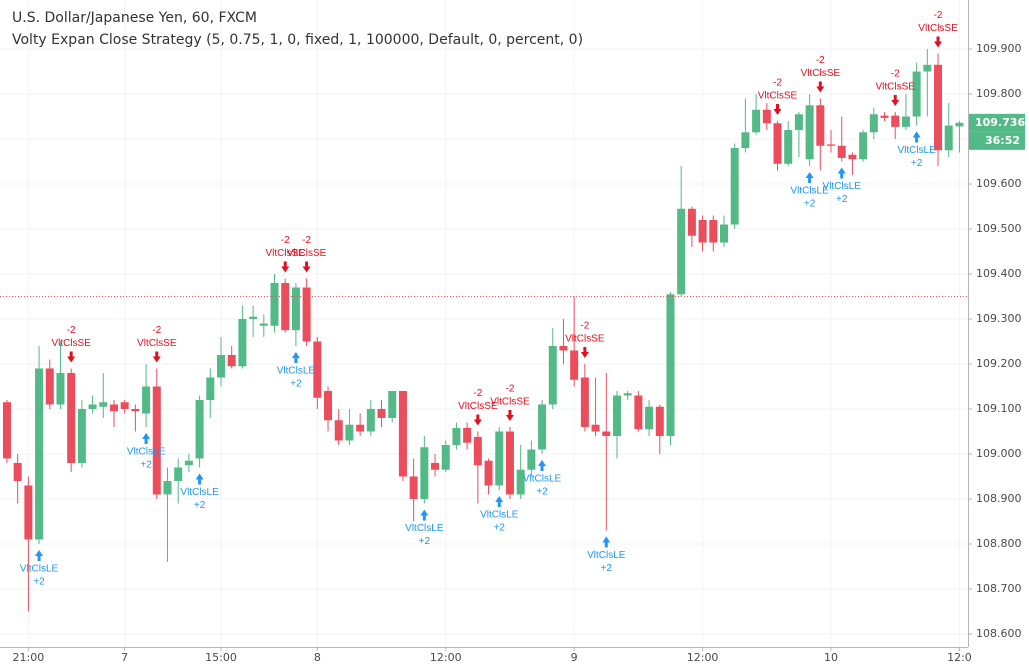 This screenshot has height=672, width=1029. Describe the element at coordinates (29, 657) in the screenshot. I see `x-tick-label: 21:00` at that location.